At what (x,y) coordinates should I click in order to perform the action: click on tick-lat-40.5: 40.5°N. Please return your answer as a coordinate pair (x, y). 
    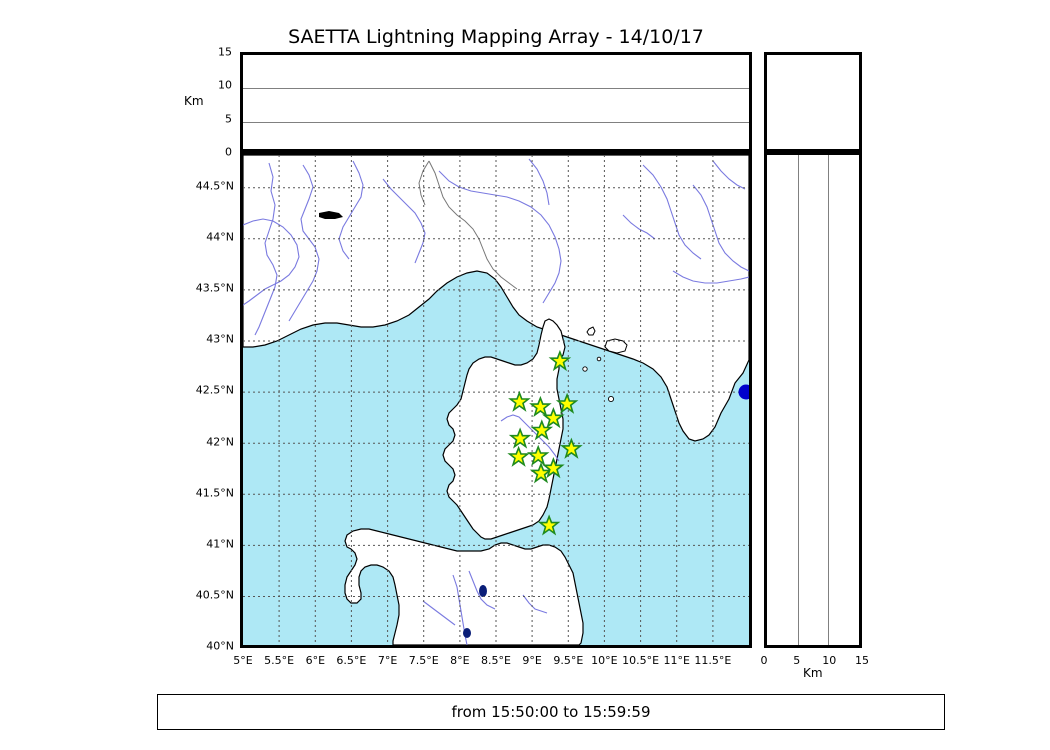
    Looking at the image, I should click on (214, 595).